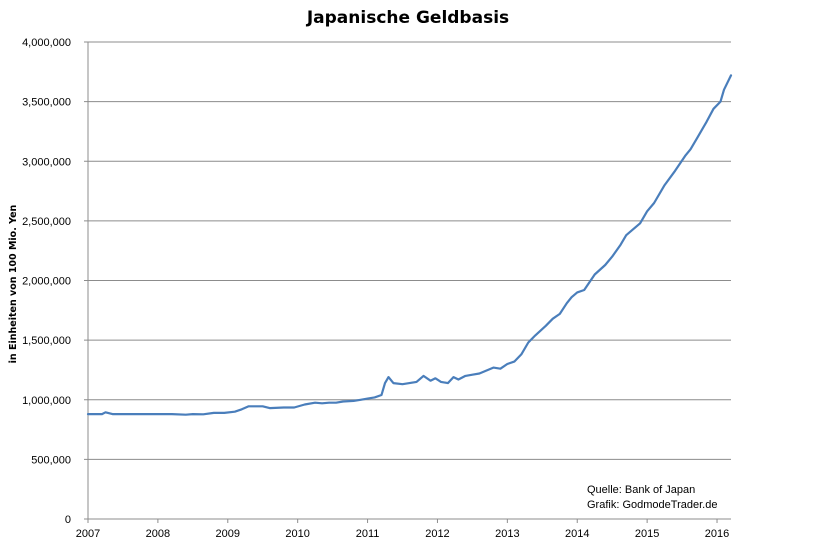  Describe the element at coordinates (407, 18) in the screenshot. I see `chart-title: Japanische Geldbasis` at that location.